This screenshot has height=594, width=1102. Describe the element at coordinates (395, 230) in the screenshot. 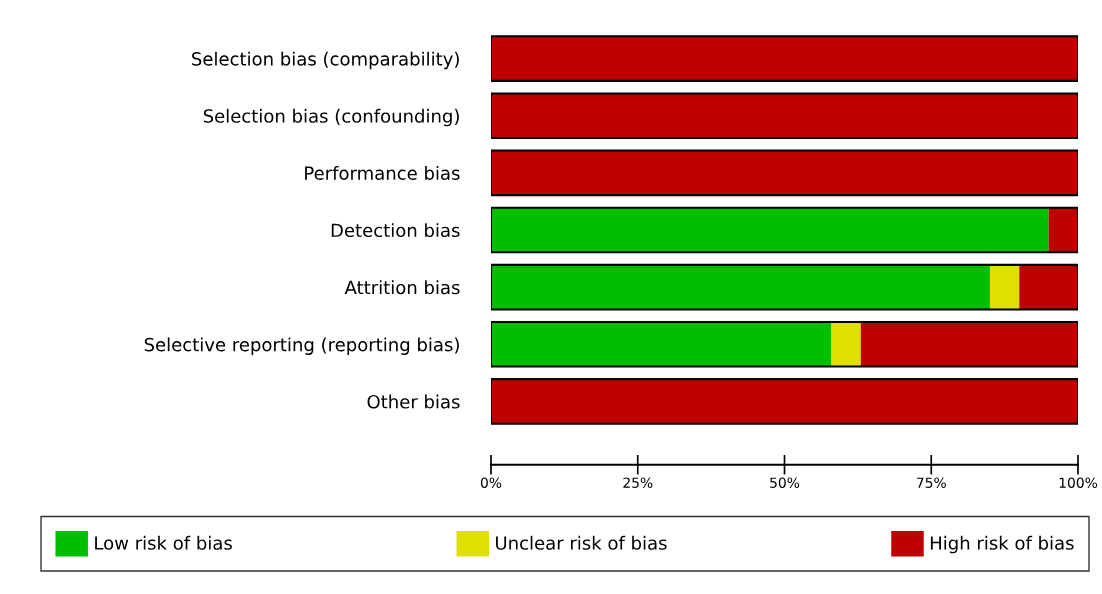

I see `y-tick-label: Detection bias` at that location.